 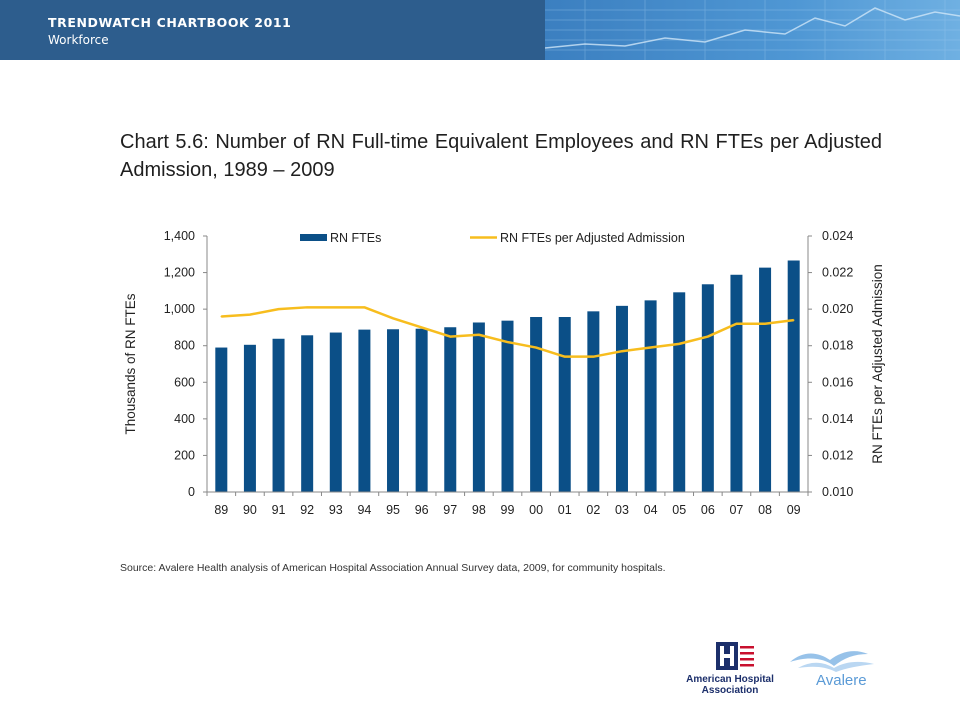 I want to click on legend: RN FTEs RN FTEs per Adjusted Admission, so click(x=492, y=238).